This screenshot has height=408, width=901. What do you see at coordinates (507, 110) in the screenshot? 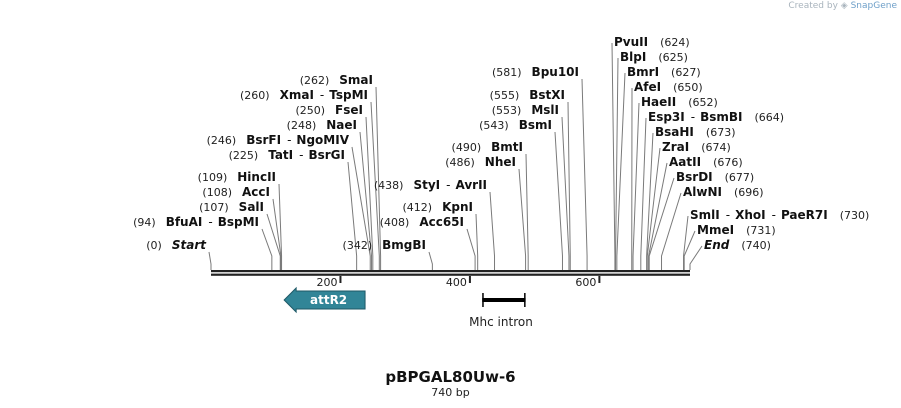
I see `site-position: (553)` at bounding box center [507, 110].